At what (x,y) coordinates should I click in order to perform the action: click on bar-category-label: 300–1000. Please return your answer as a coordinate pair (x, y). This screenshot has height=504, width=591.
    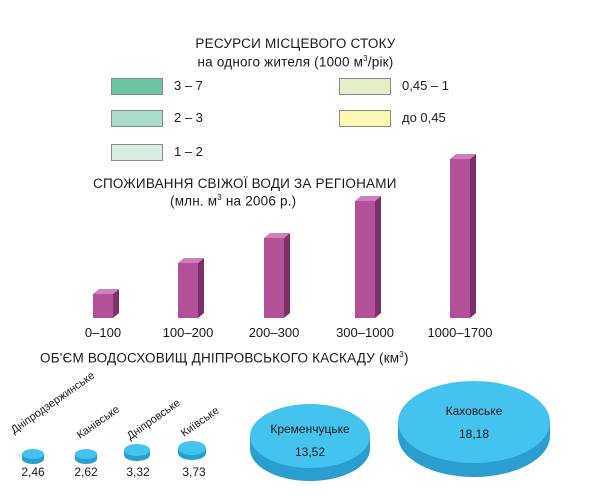
    Looking at the image, I should click on (365, 332).